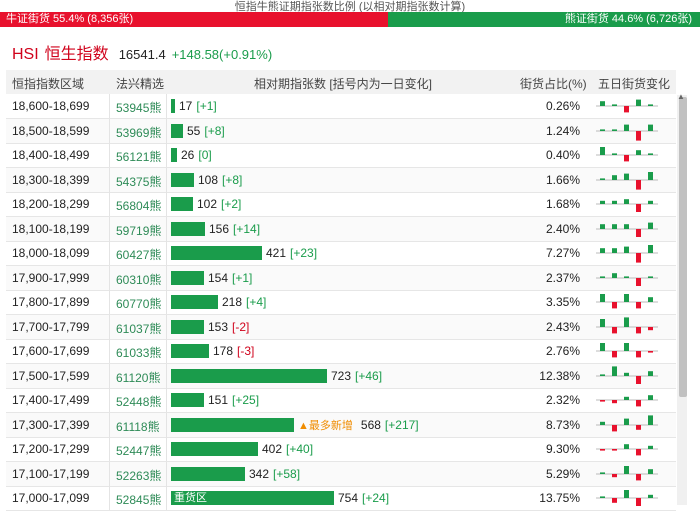 This screenshot has width=700, height=511. I want to click on table-row: 17,800-17,899 60770熊 218 [+4] 3.35%, so click(341, 302).